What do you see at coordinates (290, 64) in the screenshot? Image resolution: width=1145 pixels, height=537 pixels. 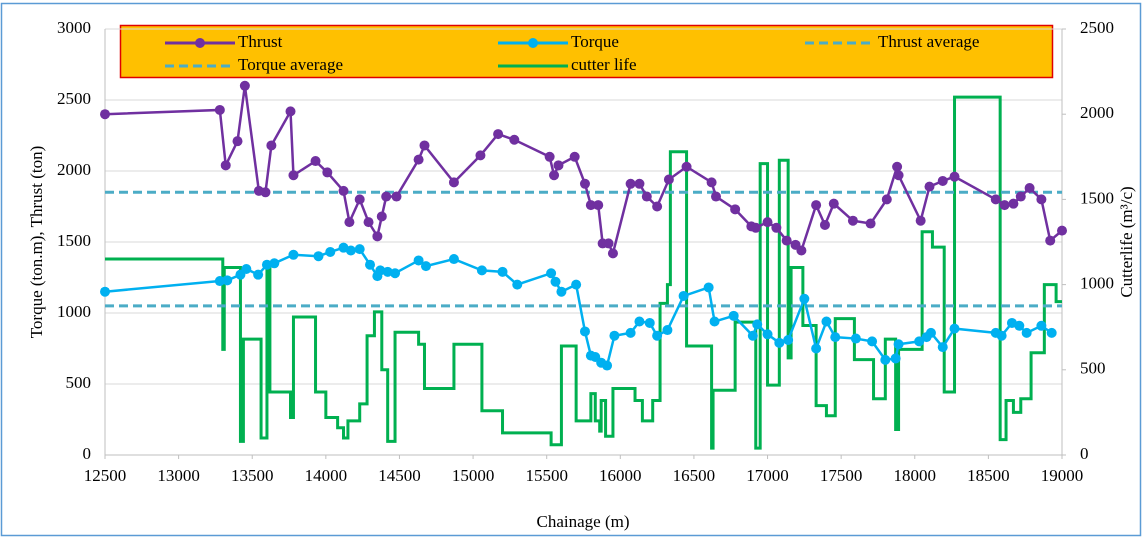 I see `legend-label: Torque average` at bounding box center [290, 64].